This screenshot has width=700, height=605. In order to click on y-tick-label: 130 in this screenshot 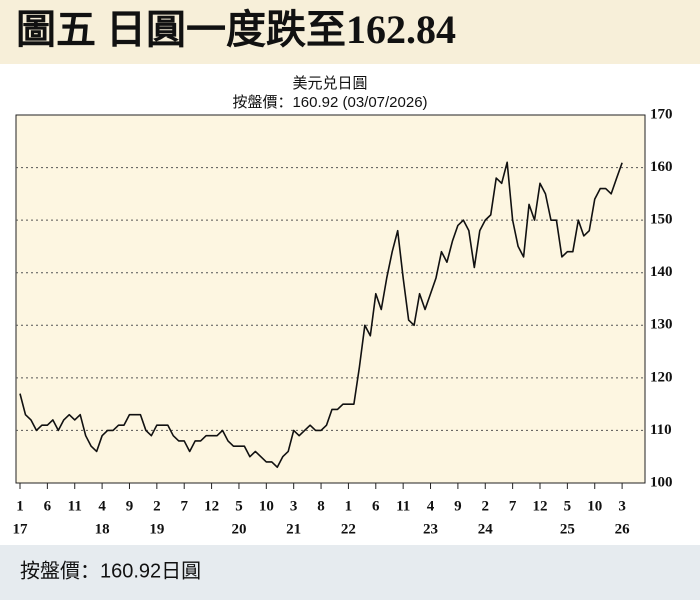, I will do `click(661, 325)`.